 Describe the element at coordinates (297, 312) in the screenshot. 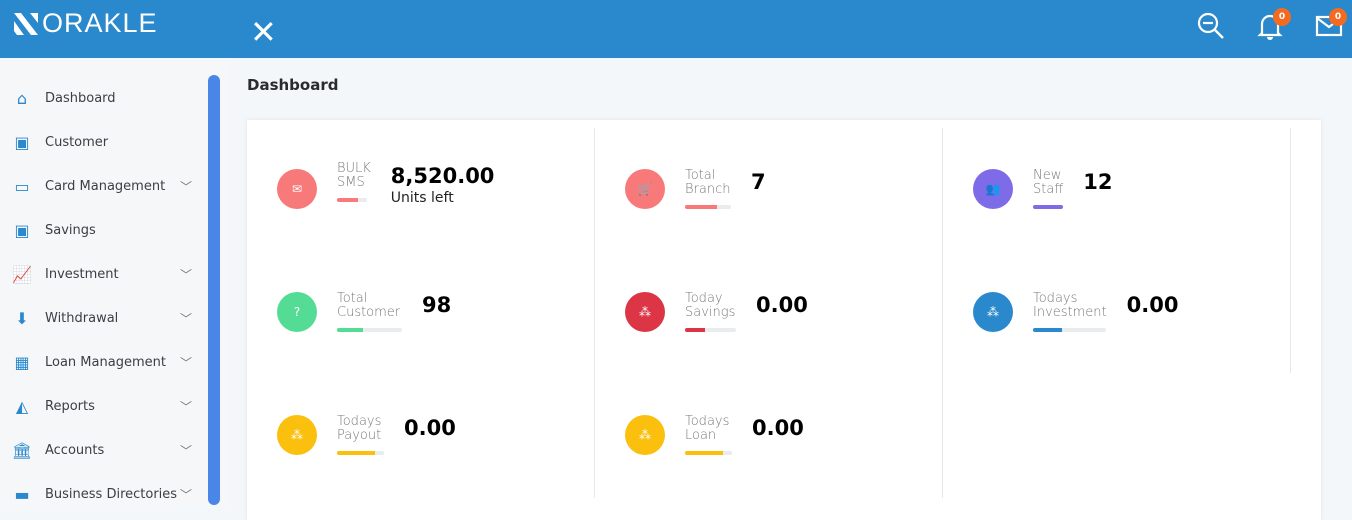

I see `question-icon: ?` at that location.